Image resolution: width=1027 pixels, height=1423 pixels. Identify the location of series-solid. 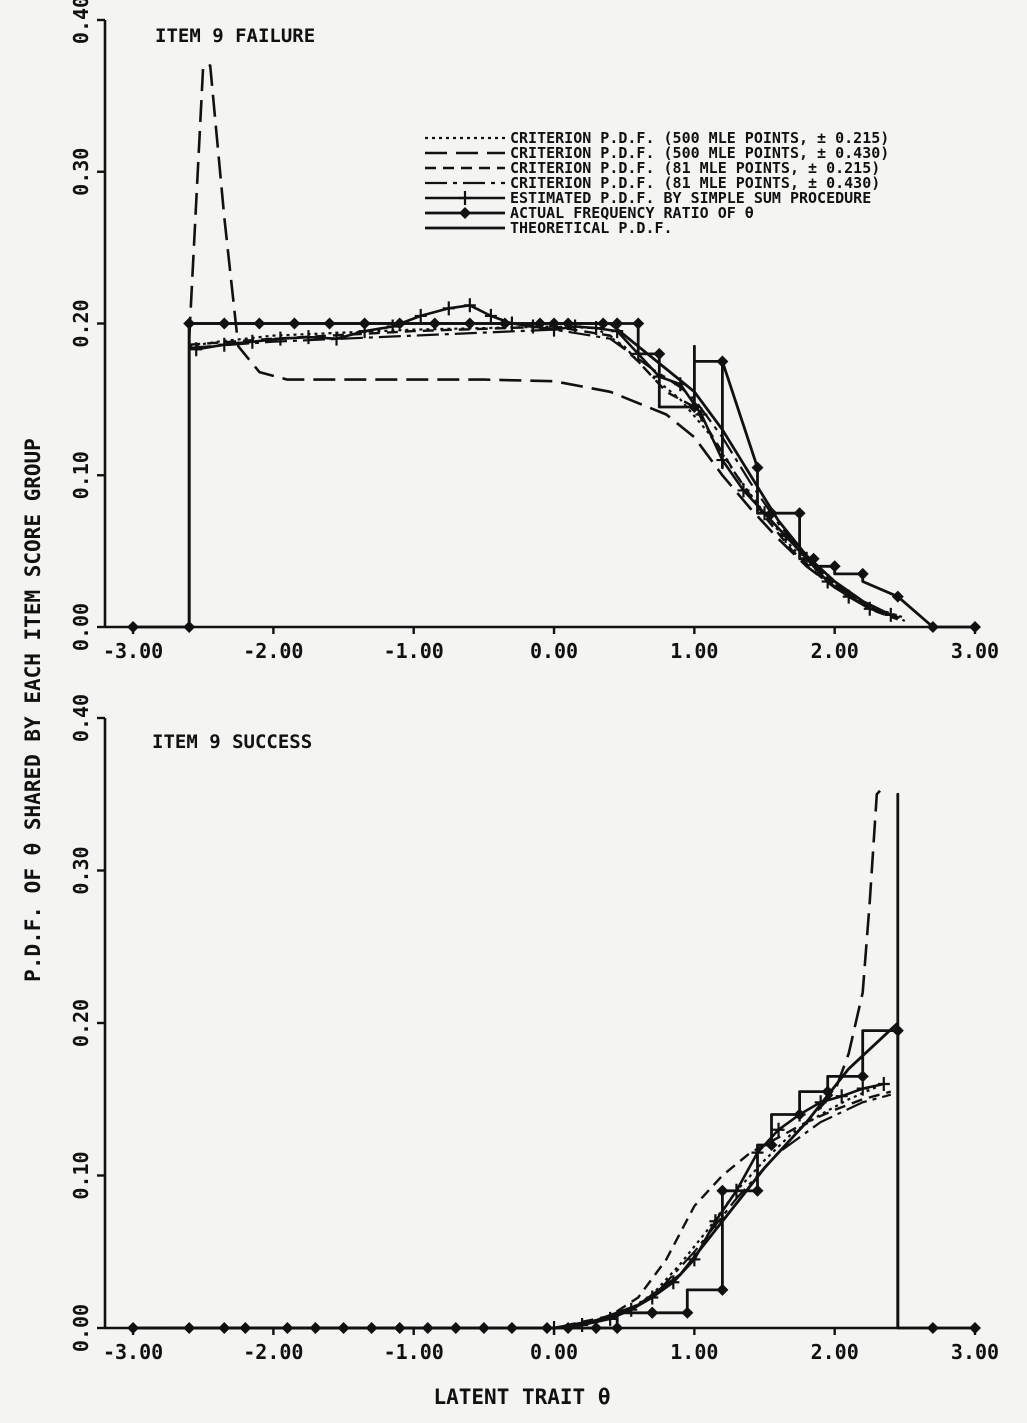
(539, 474).